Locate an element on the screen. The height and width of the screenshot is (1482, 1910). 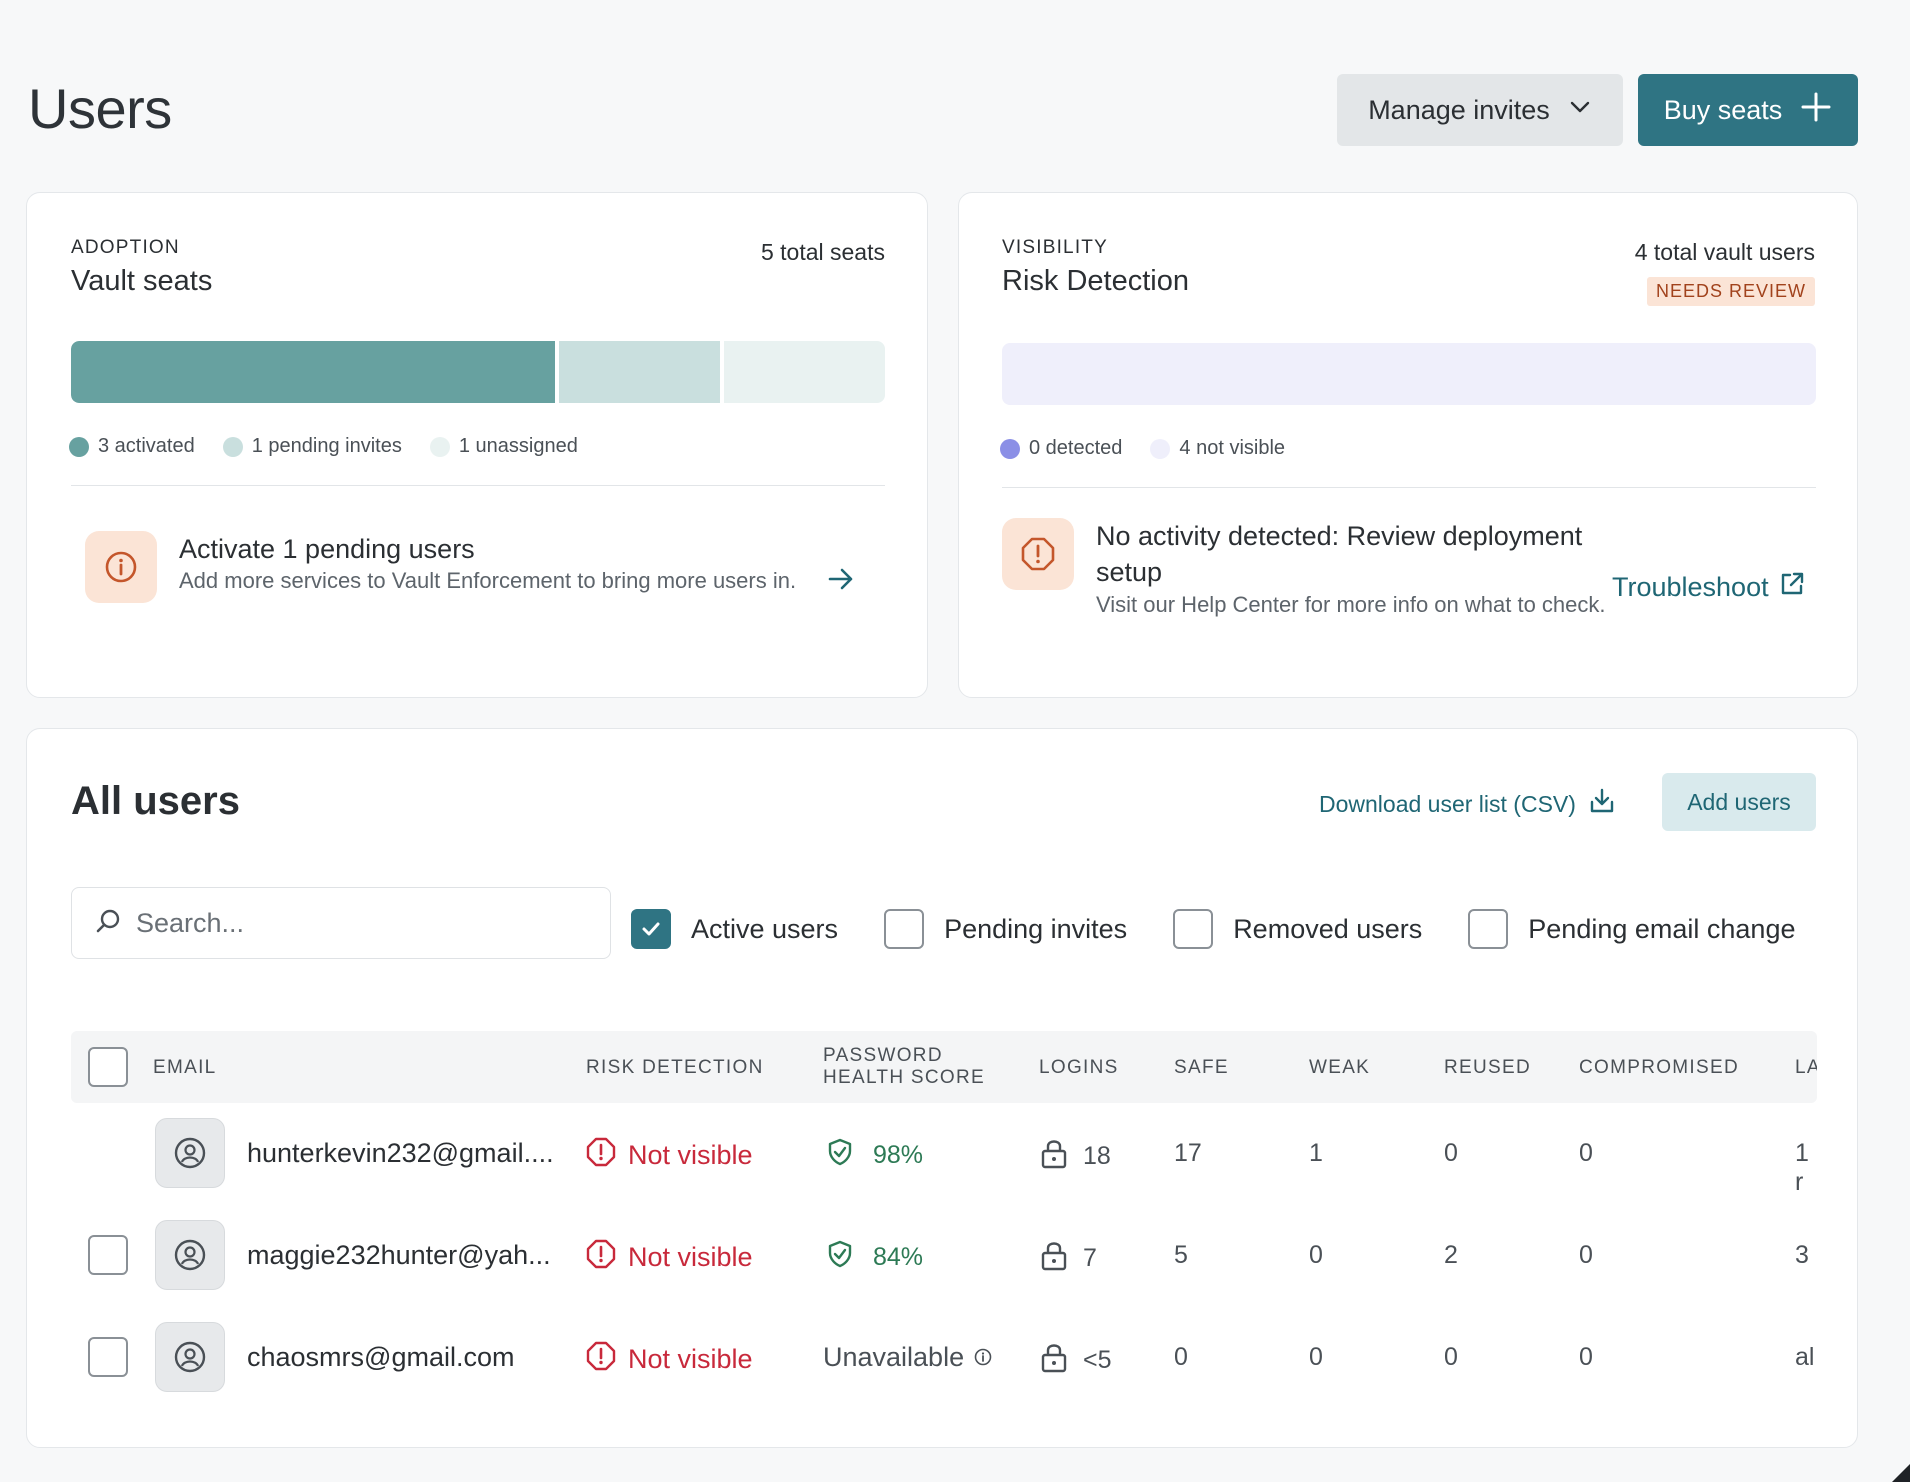
col-email: EMAIL is located at coordinates (185, 1067).